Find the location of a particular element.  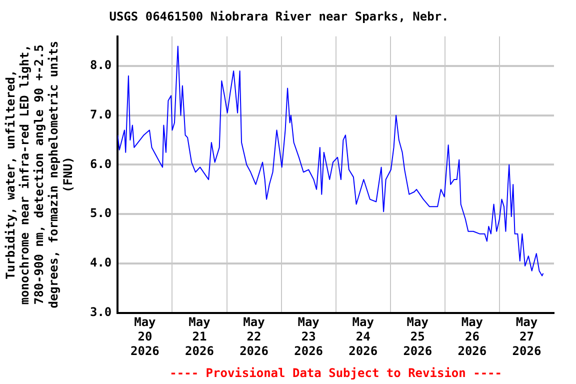

x-tick-label: May 22 2026 is located at coordinates (254, 336).